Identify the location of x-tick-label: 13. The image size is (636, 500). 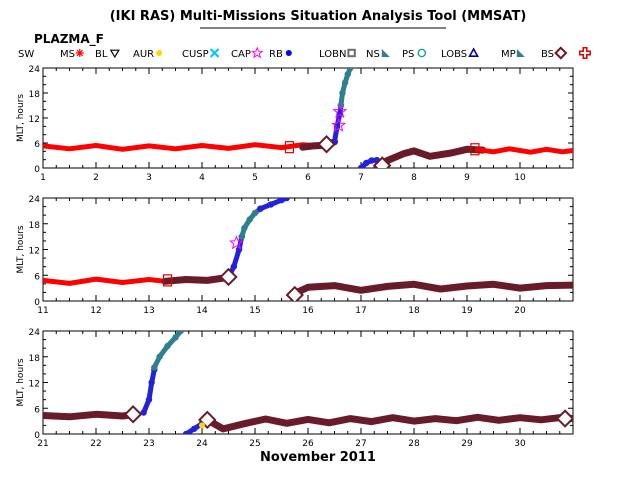
(148, 311).